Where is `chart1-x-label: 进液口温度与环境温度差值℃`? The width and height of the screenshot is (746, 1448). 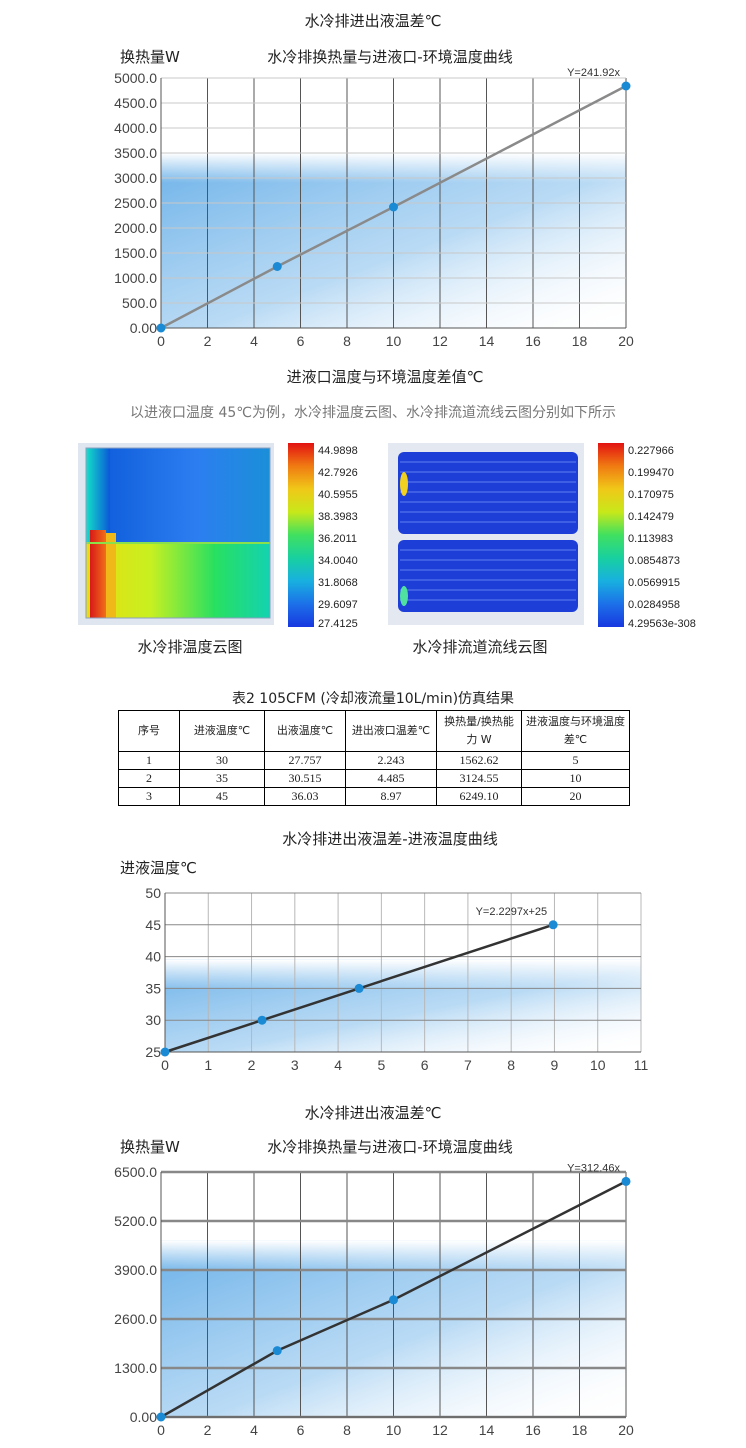
chart1-x-label: 进液口温度与环境温度差值℃ is located at coordinates (385, 377).